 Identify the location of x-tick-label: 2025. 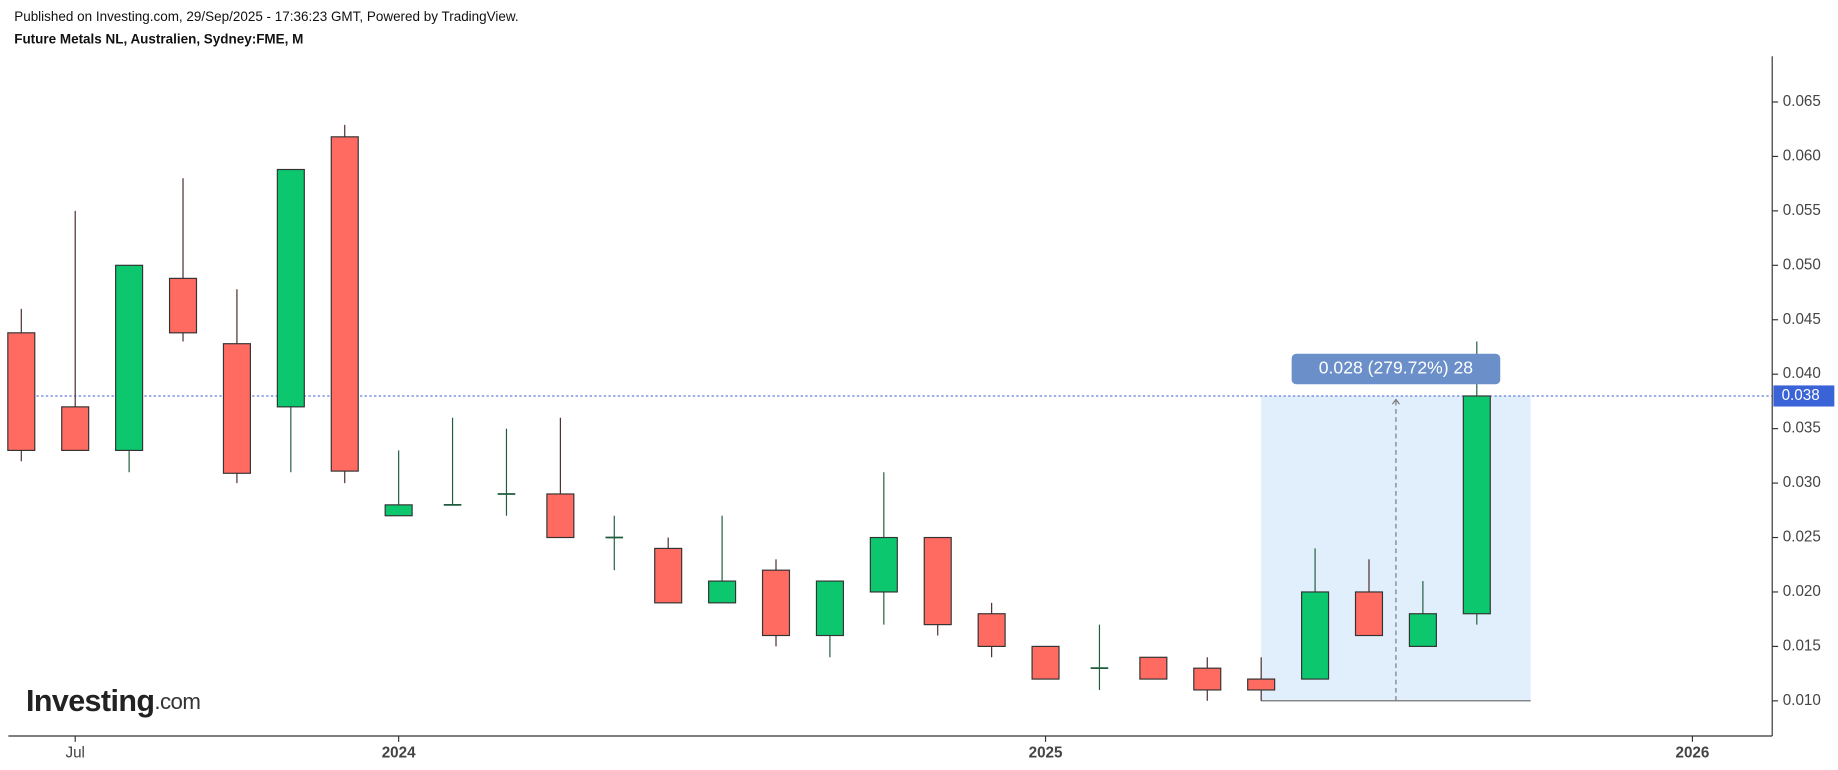
(1046, 753).